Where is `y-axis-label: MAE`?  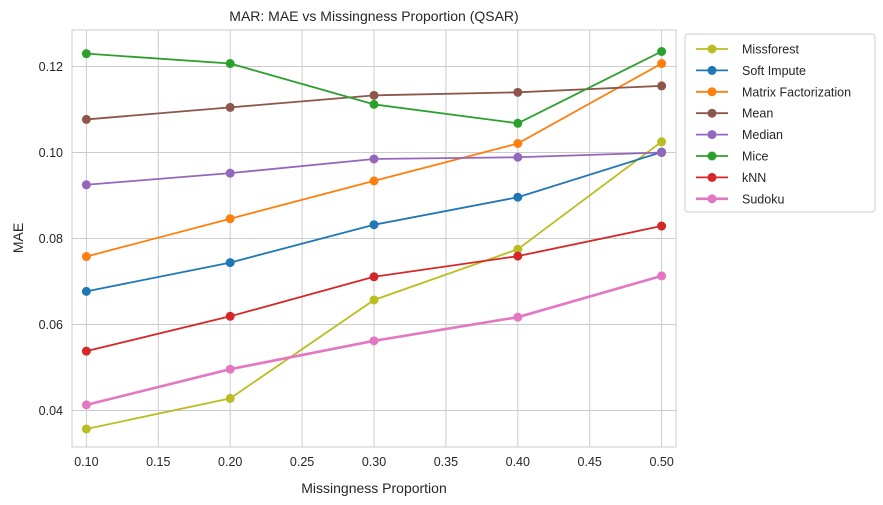 y-axis-label: MAE is located at coordinates (18, 238).